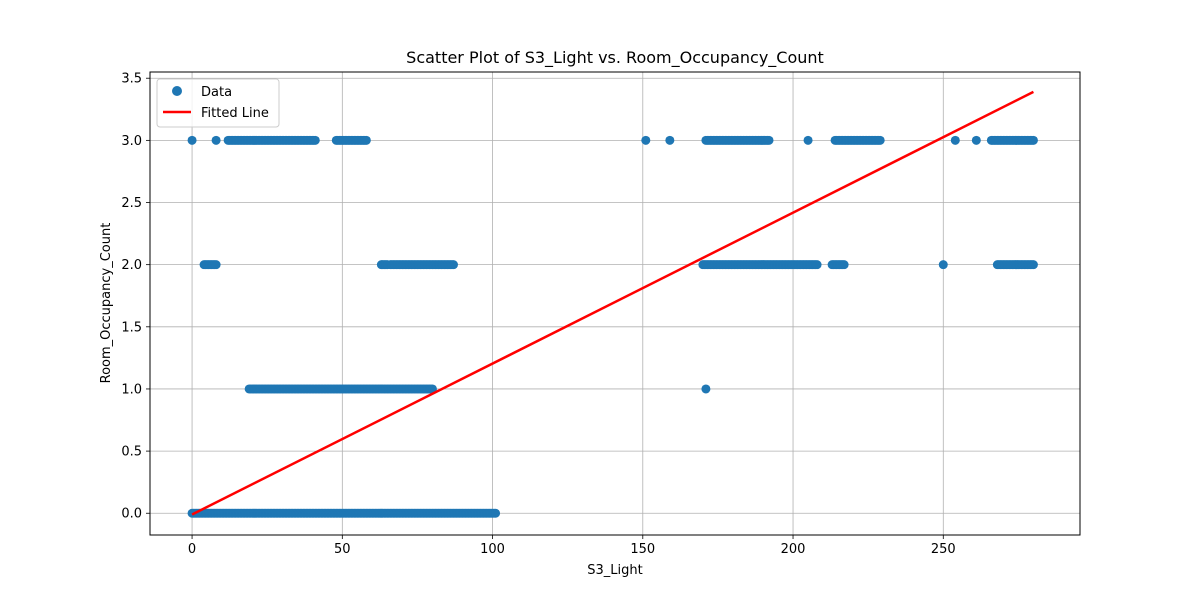 The width and height of the screenshot is (1200, 600). What do you see at coordinates (106, 303) in the screenshot?
I see `y-axis-label: Room_Occupancy_Count` at bounding box center [106, 303].